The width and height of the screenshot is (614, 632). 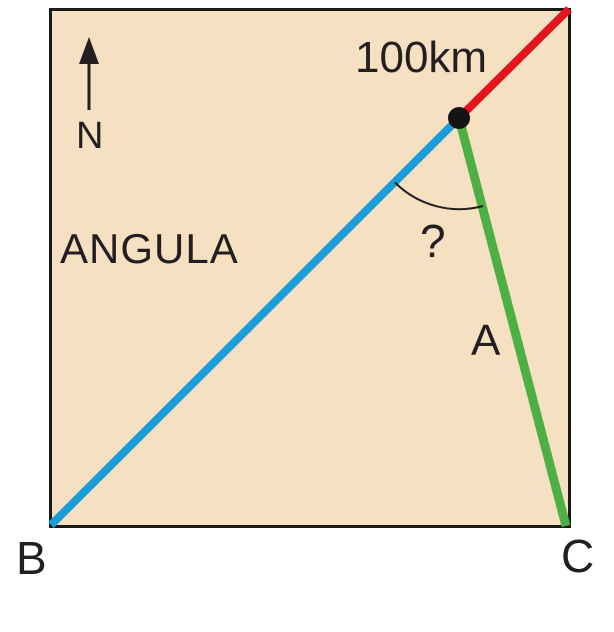 I want to click on point-c-label: C, so click(x=577, y=556).